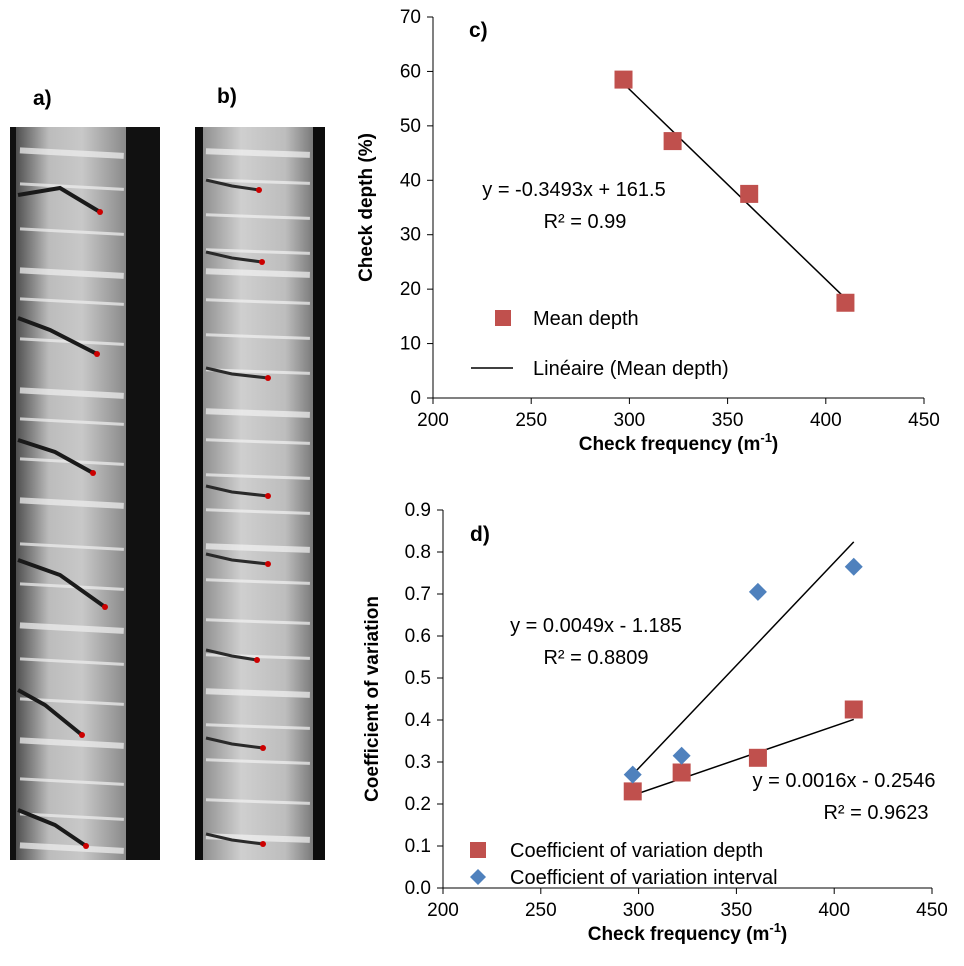 The height and width of the screenshot is (966, 964). What do you see at coordinates (418, 594) in the screenshot?
I see `y-tick-label: 0.7` at bounding box center [418, 594].